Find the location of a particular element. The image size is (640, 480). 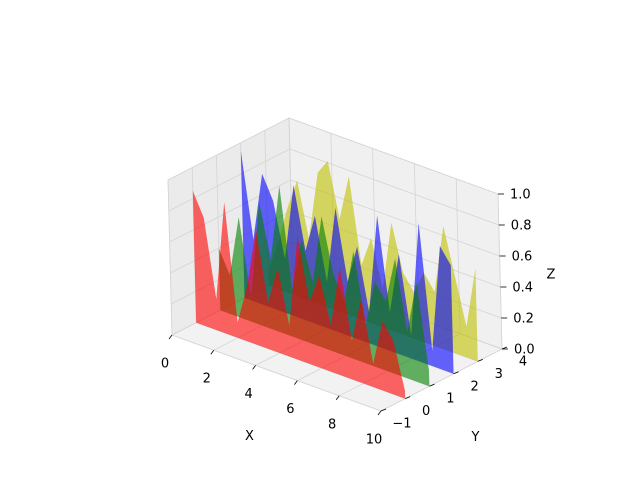

gridline-x-back is located at coordinates (500, 271).